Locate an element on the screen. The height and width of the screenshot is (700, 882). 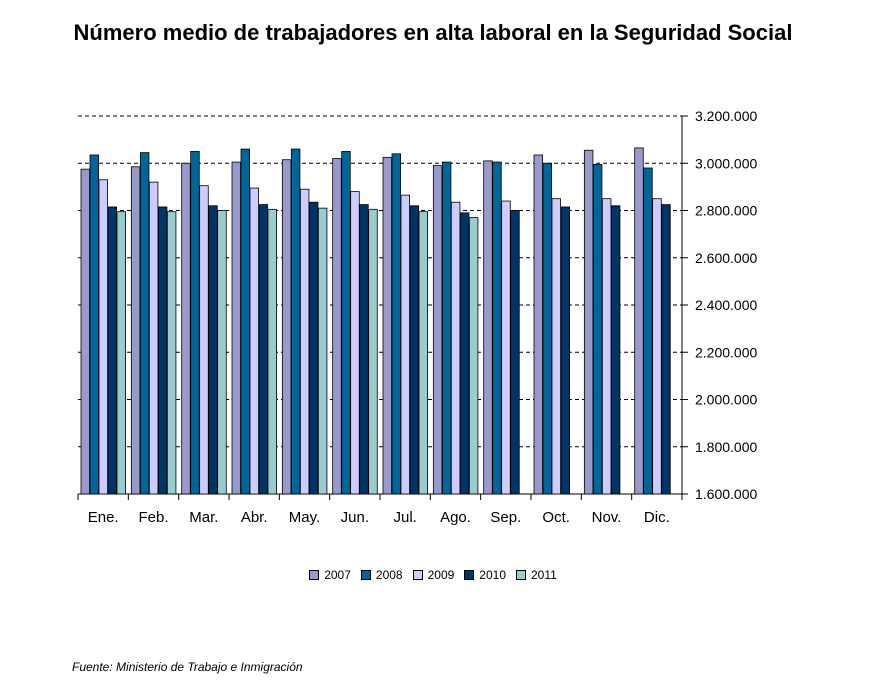
legend-label: 2008 is located at coordinates (389, 575).